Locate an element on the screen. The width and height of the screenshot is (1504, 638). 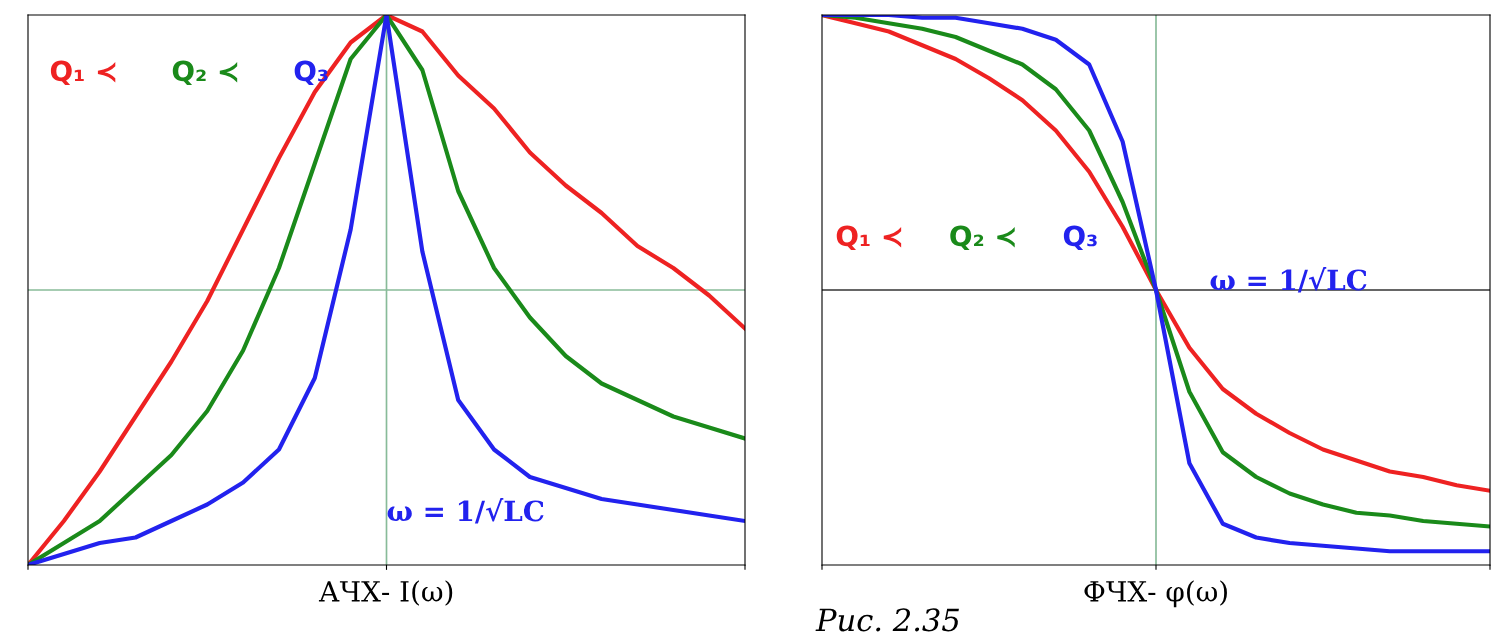
x-axis-title: АЧХ- I(ω) is located at coordinates (385, 593).